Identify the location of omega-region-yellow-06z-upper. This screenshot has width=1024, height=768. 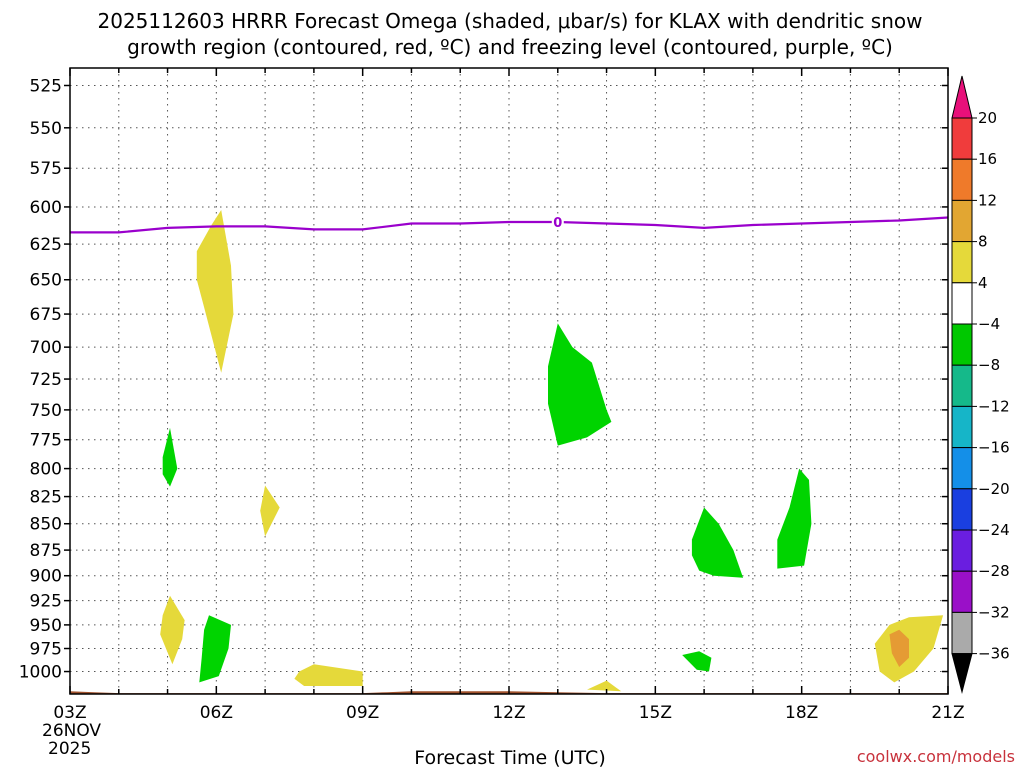
(215, 291).